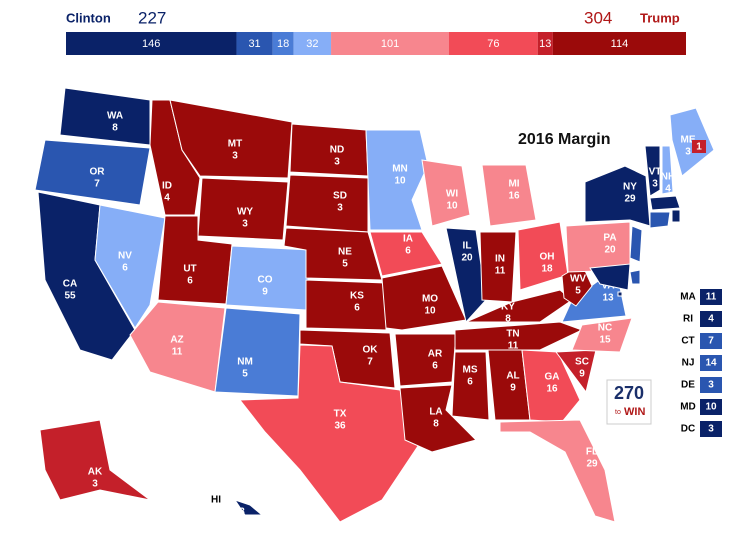 The height and width of the screenshot is (551, 742). What do you see at coordinates (582, 362) in the screenshot?
I see `state-abbr: SC` at bounding box center [582, 362].